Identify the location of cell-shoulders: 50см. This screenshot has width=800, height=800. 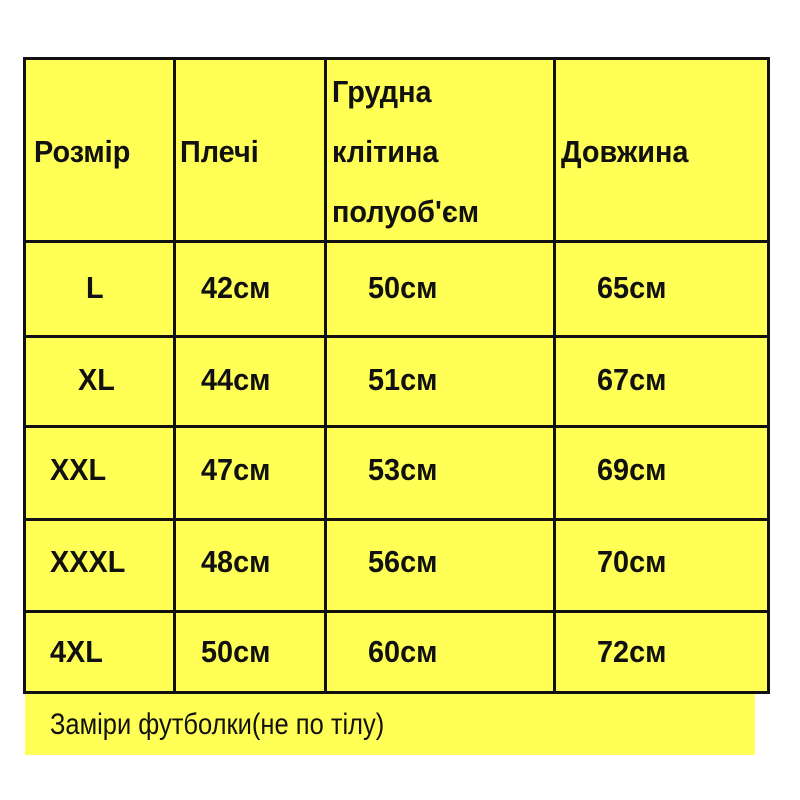
(236, 651).